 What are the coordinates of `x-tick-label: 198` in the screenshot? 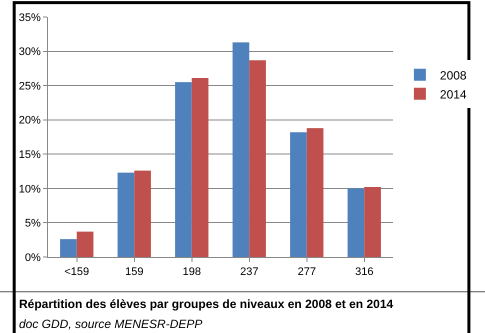 It's located at (191, 272).